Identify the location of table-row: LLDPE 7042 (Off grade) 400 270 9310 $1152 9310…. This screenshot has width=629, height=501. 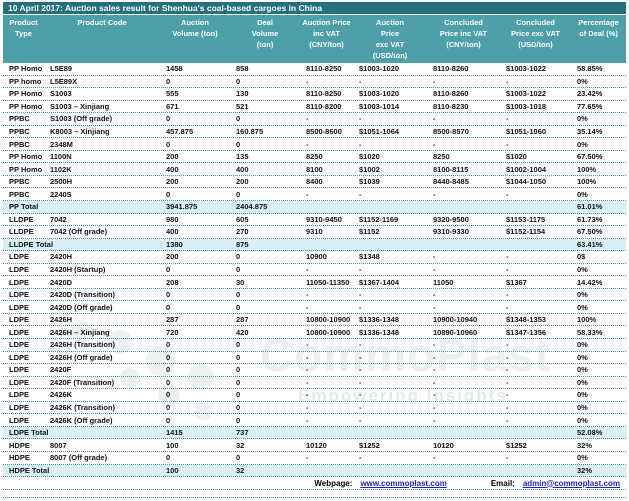
(314, 232).